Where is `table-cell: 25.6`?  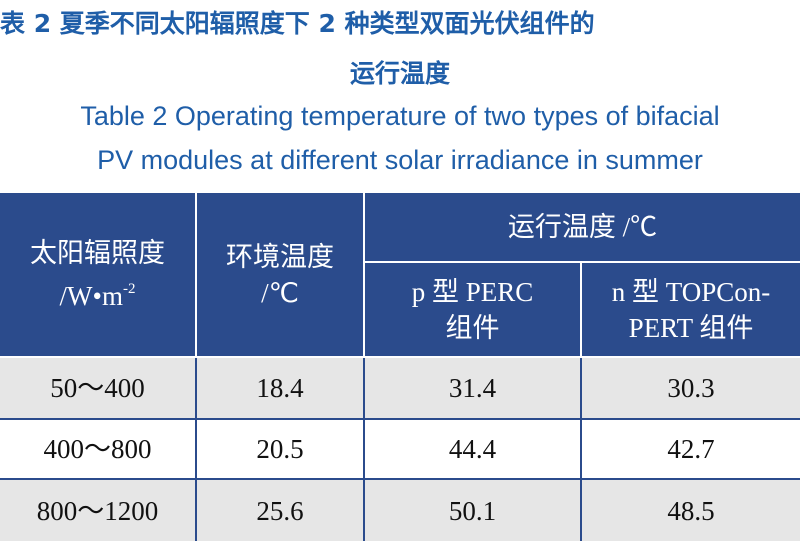 table-cell: 25.6 is located at coordinates (281, 510).